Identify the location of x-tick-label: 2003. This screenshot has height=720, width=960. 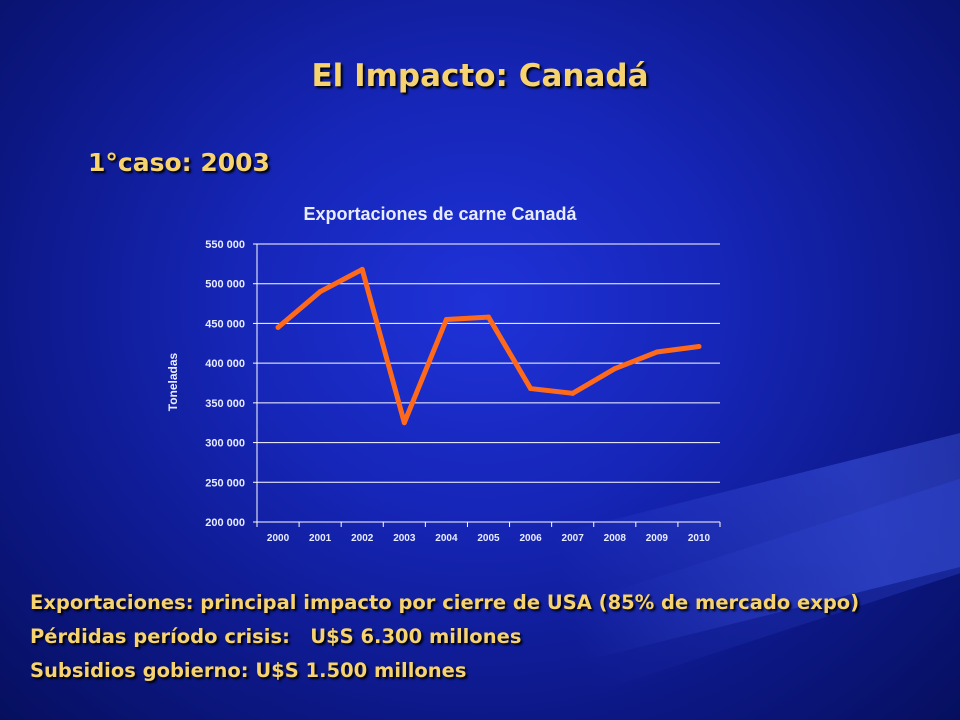
(404, 538).